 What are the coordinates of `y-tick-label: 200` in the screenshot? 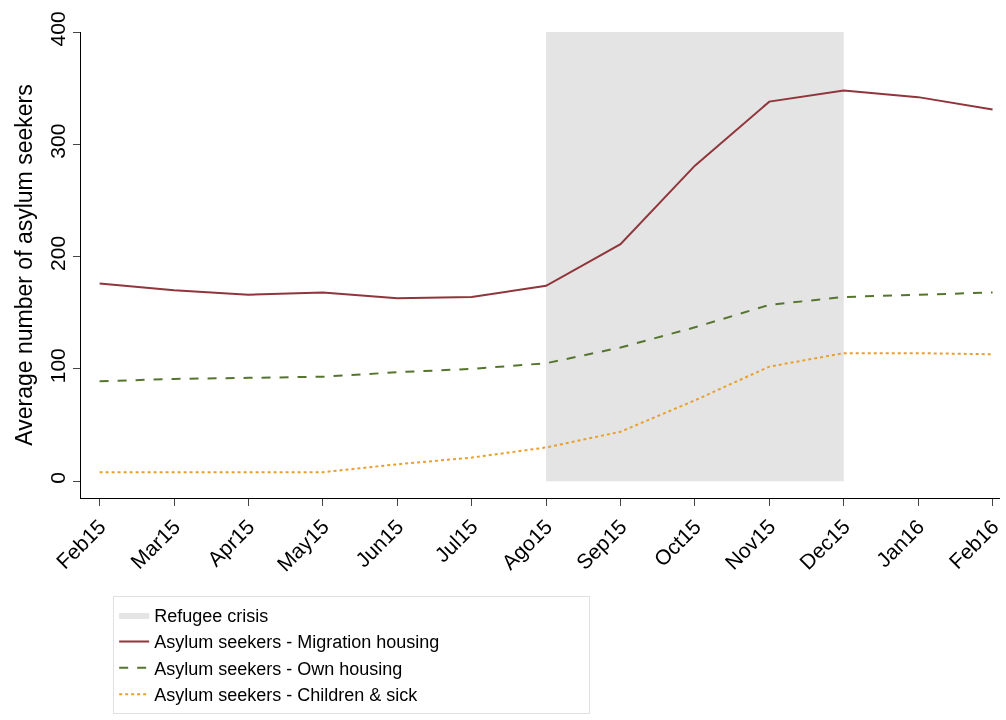 It's located at (57, 253).